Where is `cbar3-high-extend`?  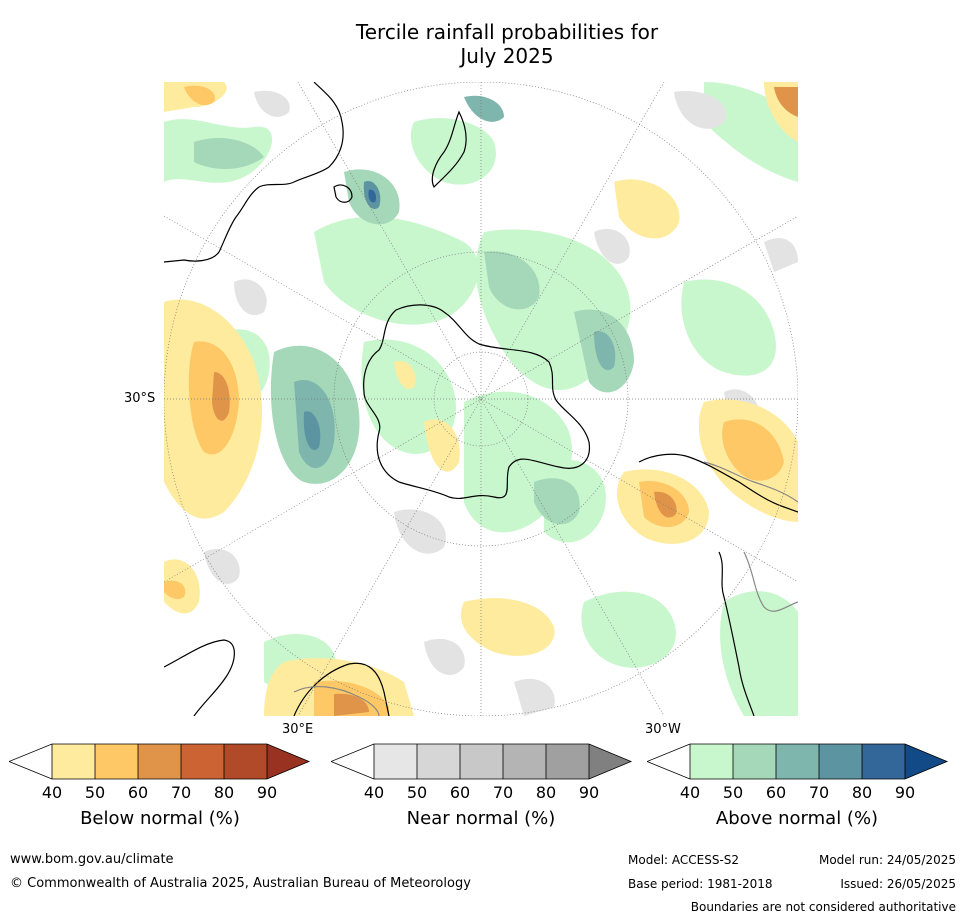 cbar3-high-extend is located at coordinates (926, 761).